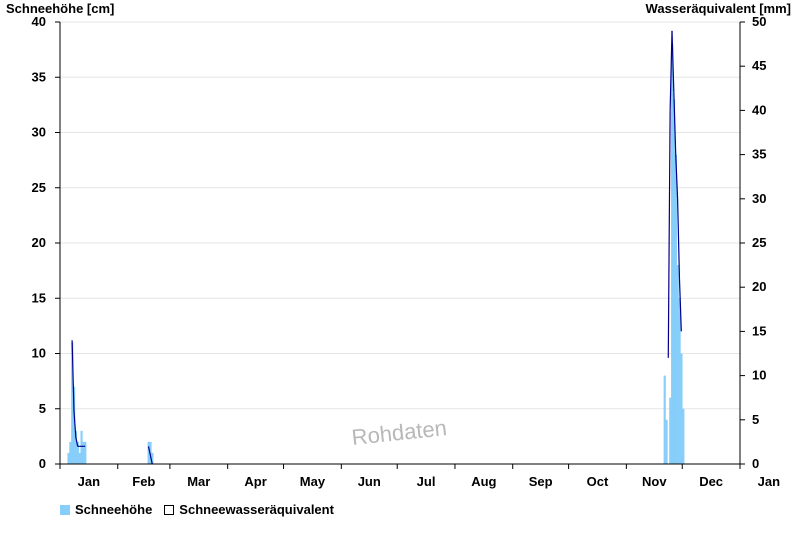 This screenshot has height=550, width=800. I want to click on y-tick-label-left: 35, so click(39, 76).